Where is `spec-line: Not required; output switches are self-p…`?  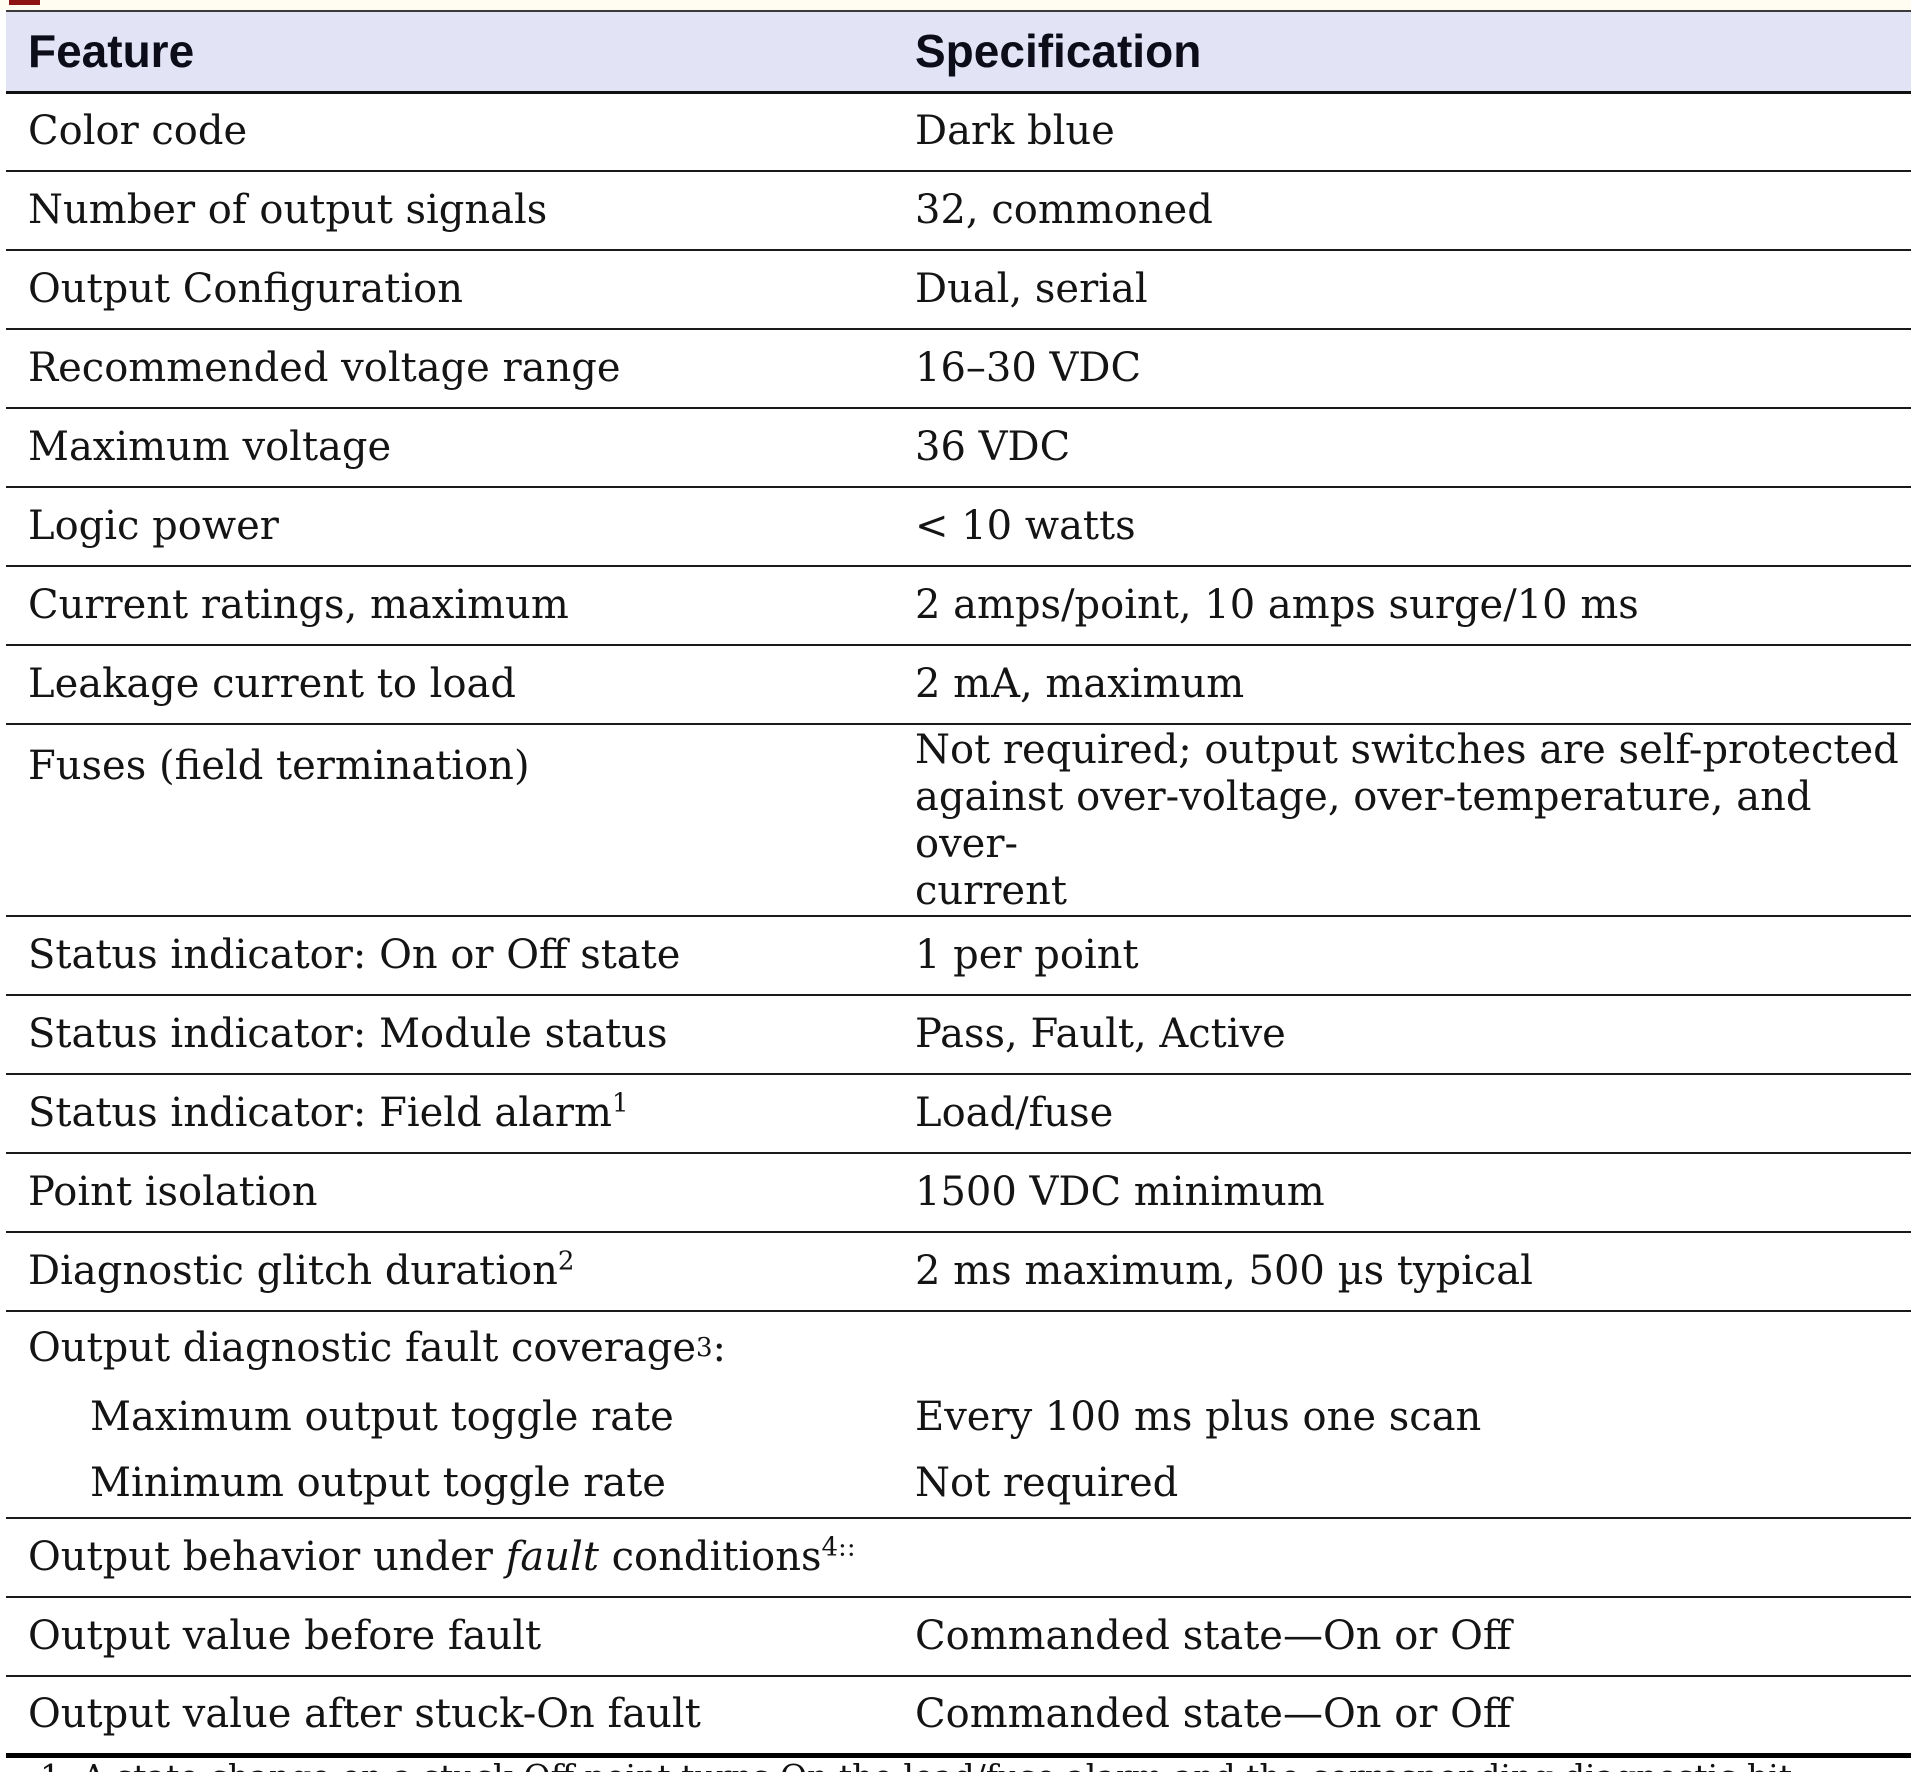
spec-line: Not required; output switches are self-p… is located at coordinates (1407, 750).